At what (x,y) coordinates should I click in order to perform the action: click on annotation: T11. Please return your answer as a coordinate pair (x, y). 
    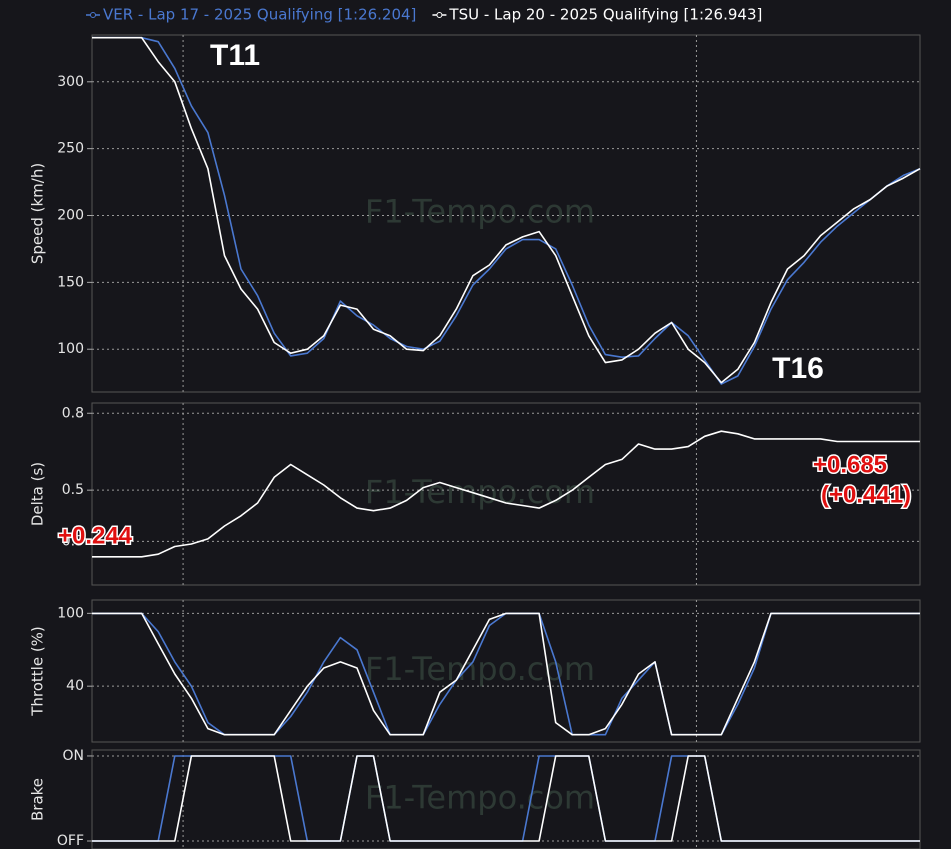
    Looking at the image, I should click on (235, 55).